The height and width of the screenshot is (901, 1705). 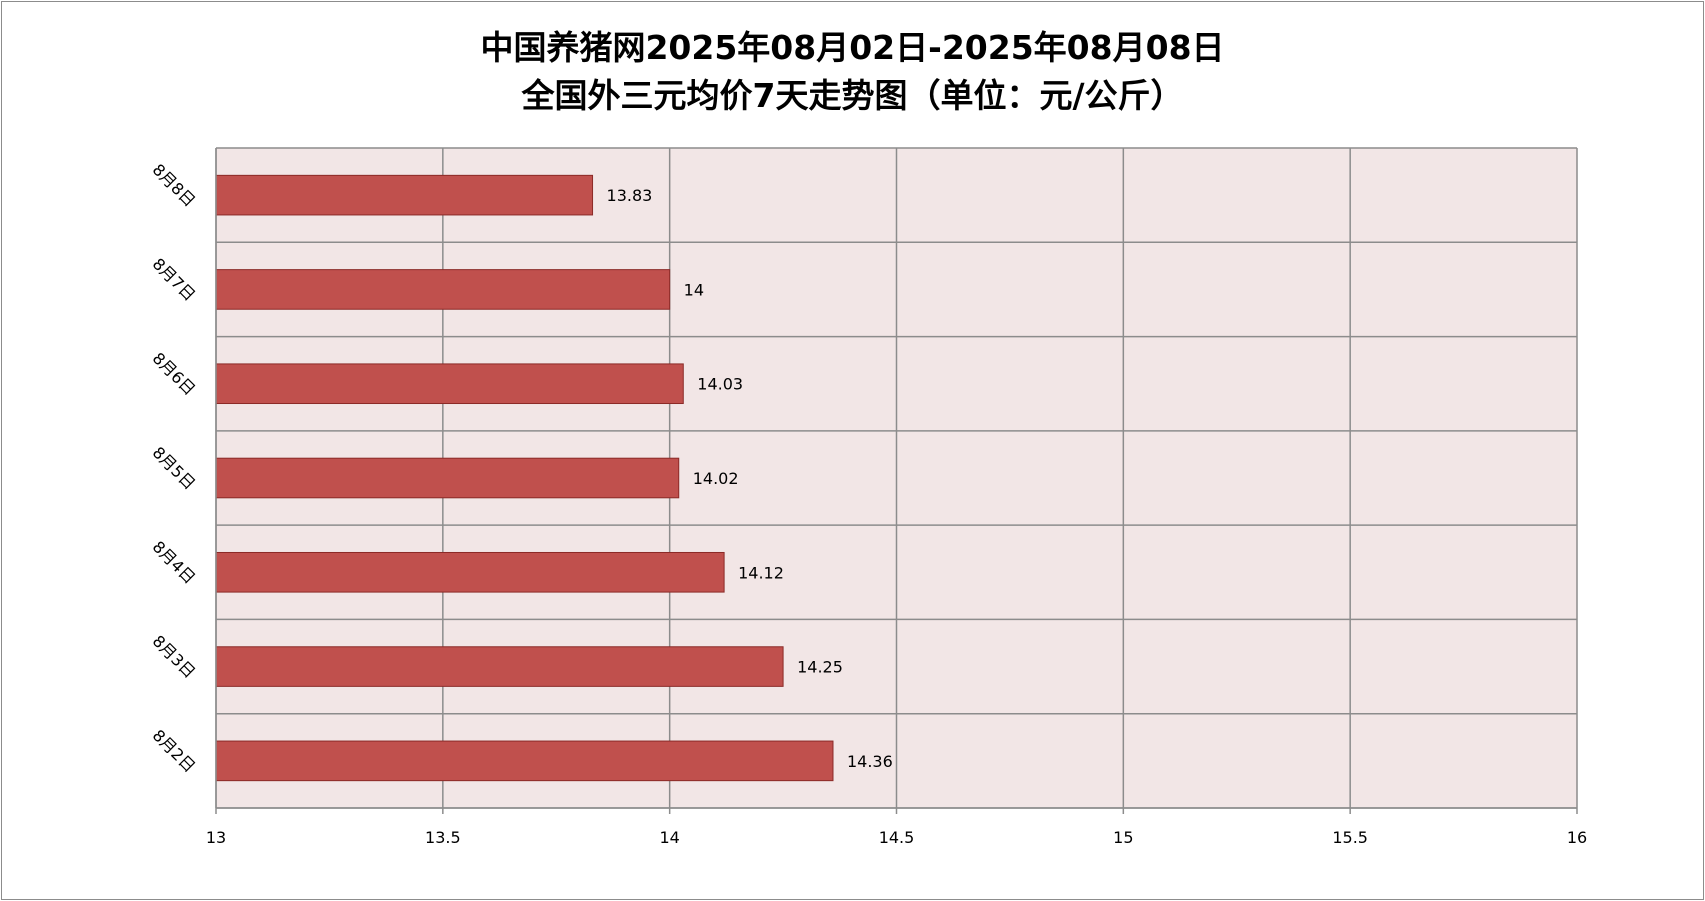 I want to click on bar-data-label: 14.12, so click(x=761, y=572).